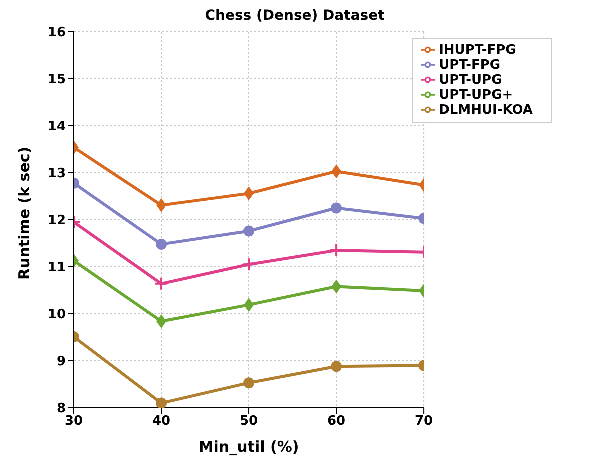 Image resolution: width=590 pixels, height=472 pixels. What do you see at coordinates (249, 447) in the screenshot?
I see `x-axis-title: Min_util (%)` at bounding box center [249, 447].